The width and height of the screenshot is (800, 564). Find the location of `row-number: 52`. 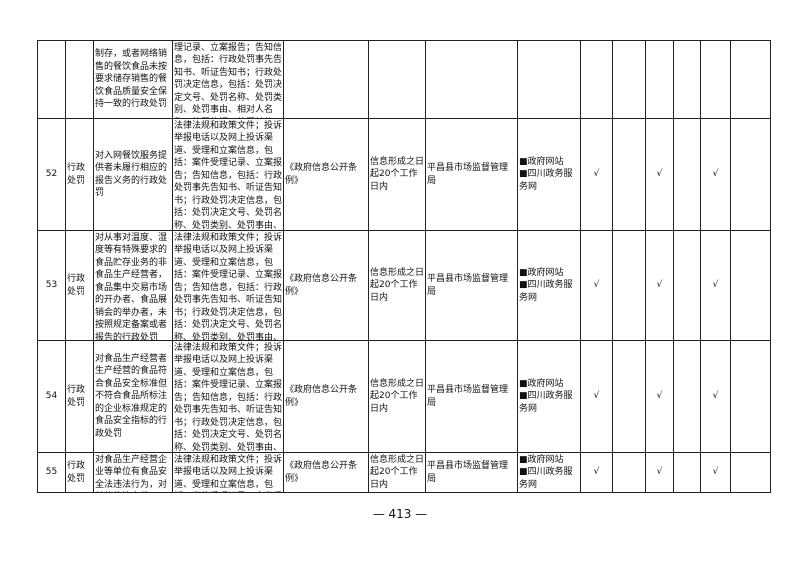

row-number: 52 is located at coordinates (51, 174).